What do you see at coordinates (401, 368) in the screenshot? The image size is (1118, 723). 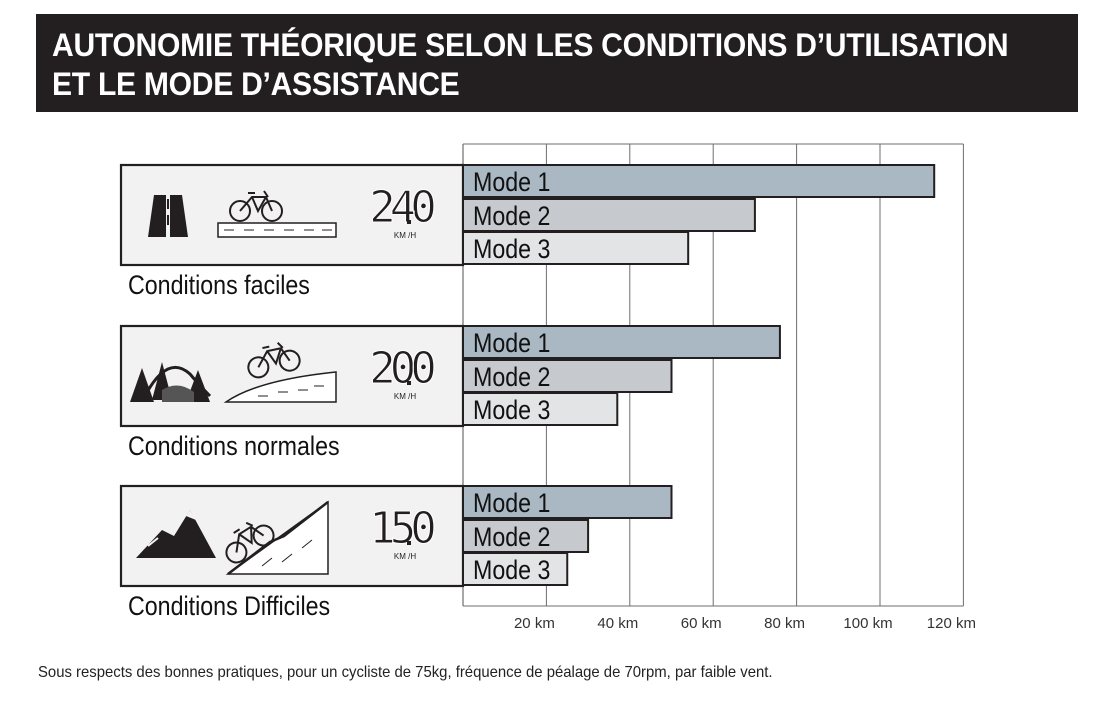 I see `speed-readout: 200` at bounding box center [401, 368].